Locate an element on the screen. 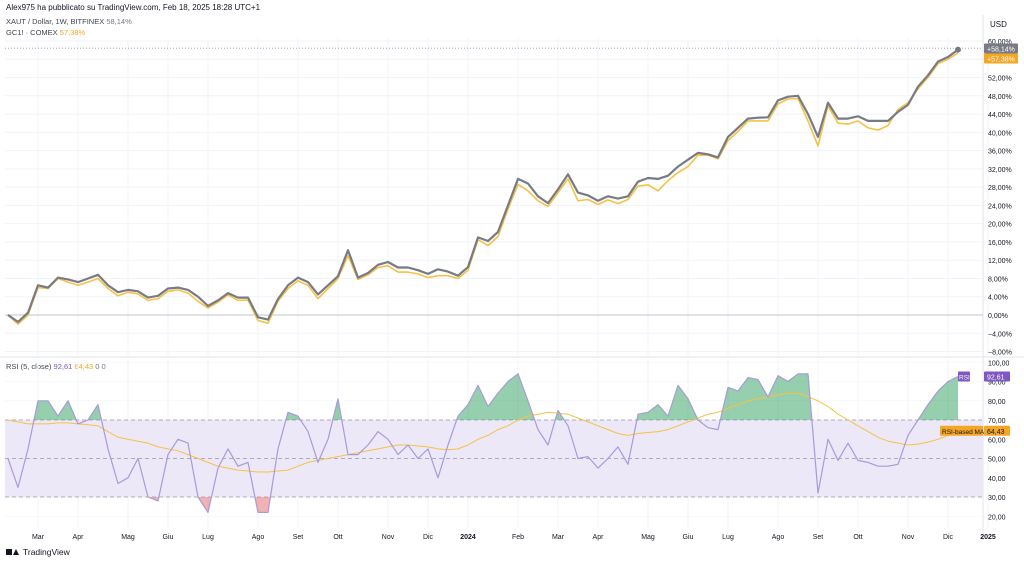 The image size is (1024, 564). price-tick-label: 52,00% is located at coordinates (1000, 79).